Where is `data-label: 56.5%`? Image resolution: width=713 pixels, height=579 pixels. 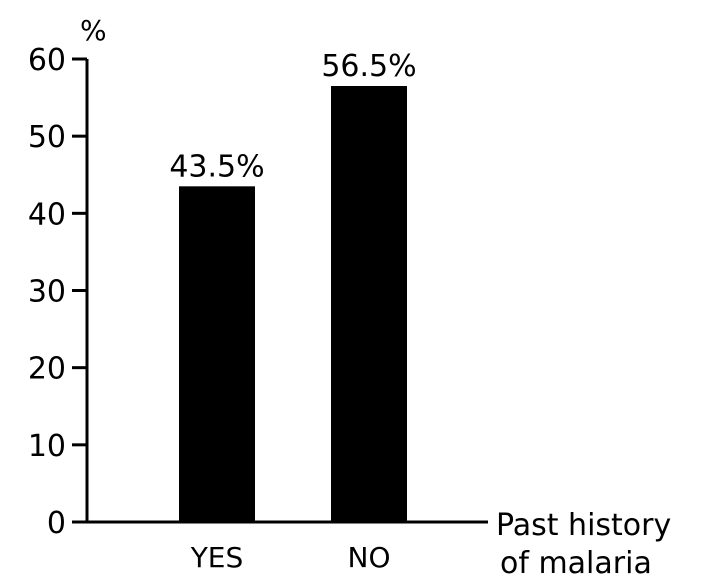 data-label: 56.5% is located at coordinates (368, 66).